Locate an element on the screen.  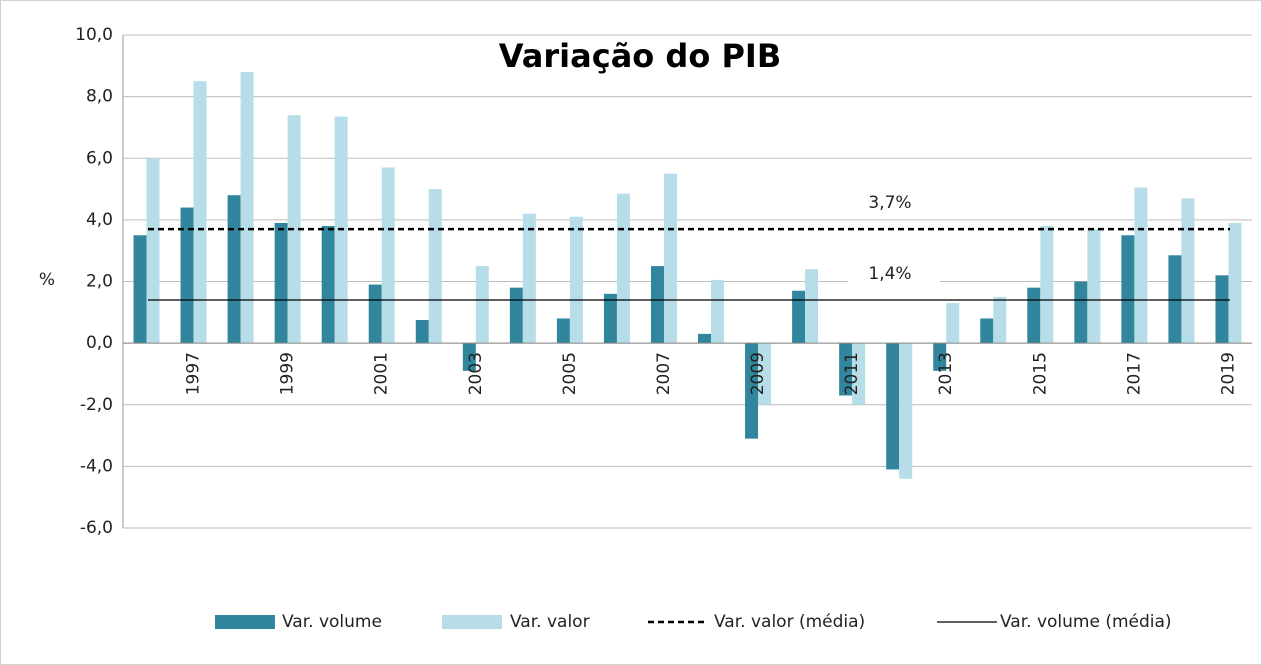
x-tick-label: 2007 is located at coordinates (664, 373).